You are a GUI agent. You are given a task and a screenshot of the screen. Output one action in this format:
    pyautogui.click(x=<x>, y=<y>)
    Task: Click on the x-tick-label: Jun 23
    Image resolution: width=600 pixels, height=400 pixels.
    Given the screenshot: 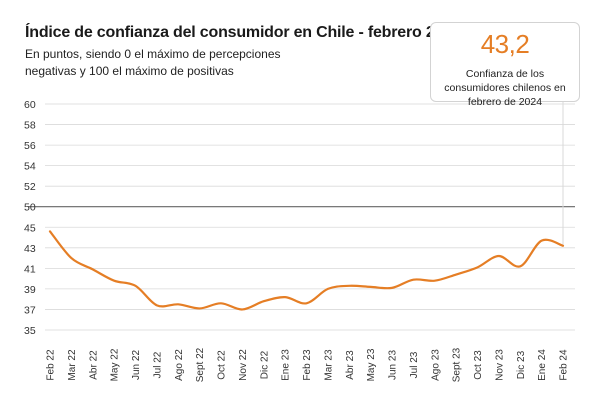 What is the action you would take?
    pyautogui.click(x=393, y=365)
    